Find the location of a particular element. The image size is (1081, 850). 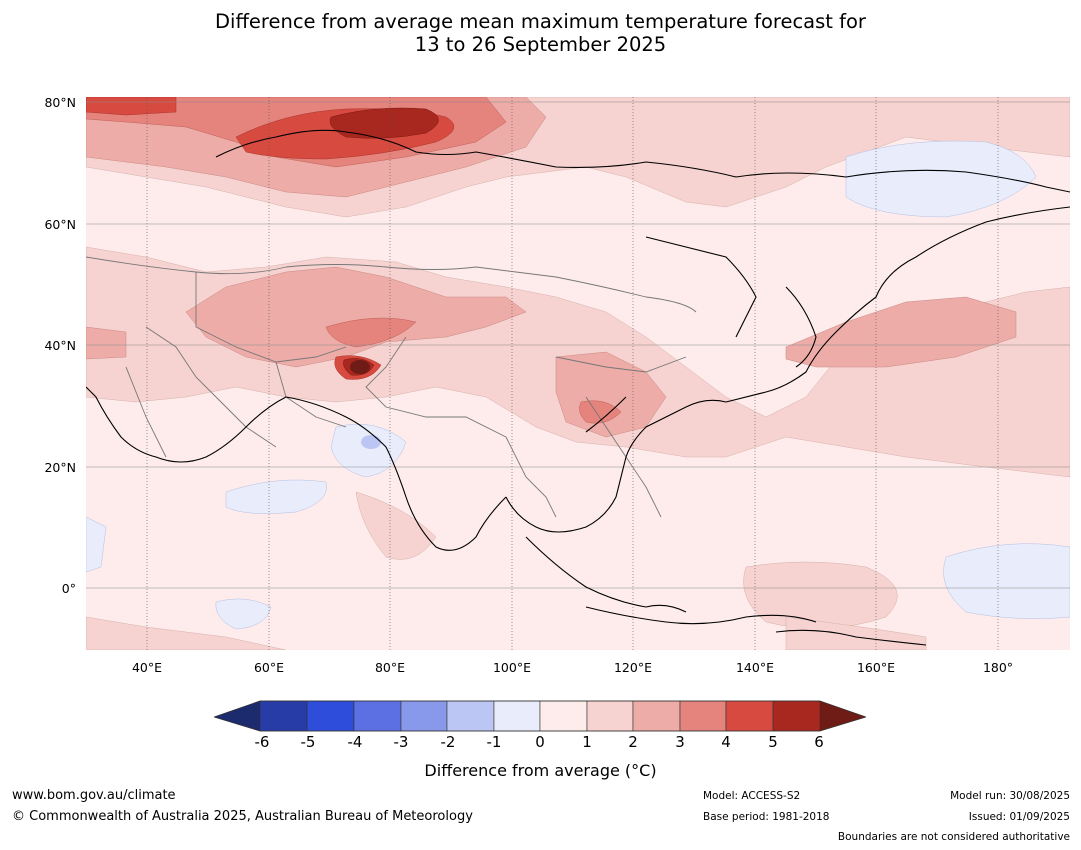

lon-label-120e: 120°E is located at coordinates (632, 667).